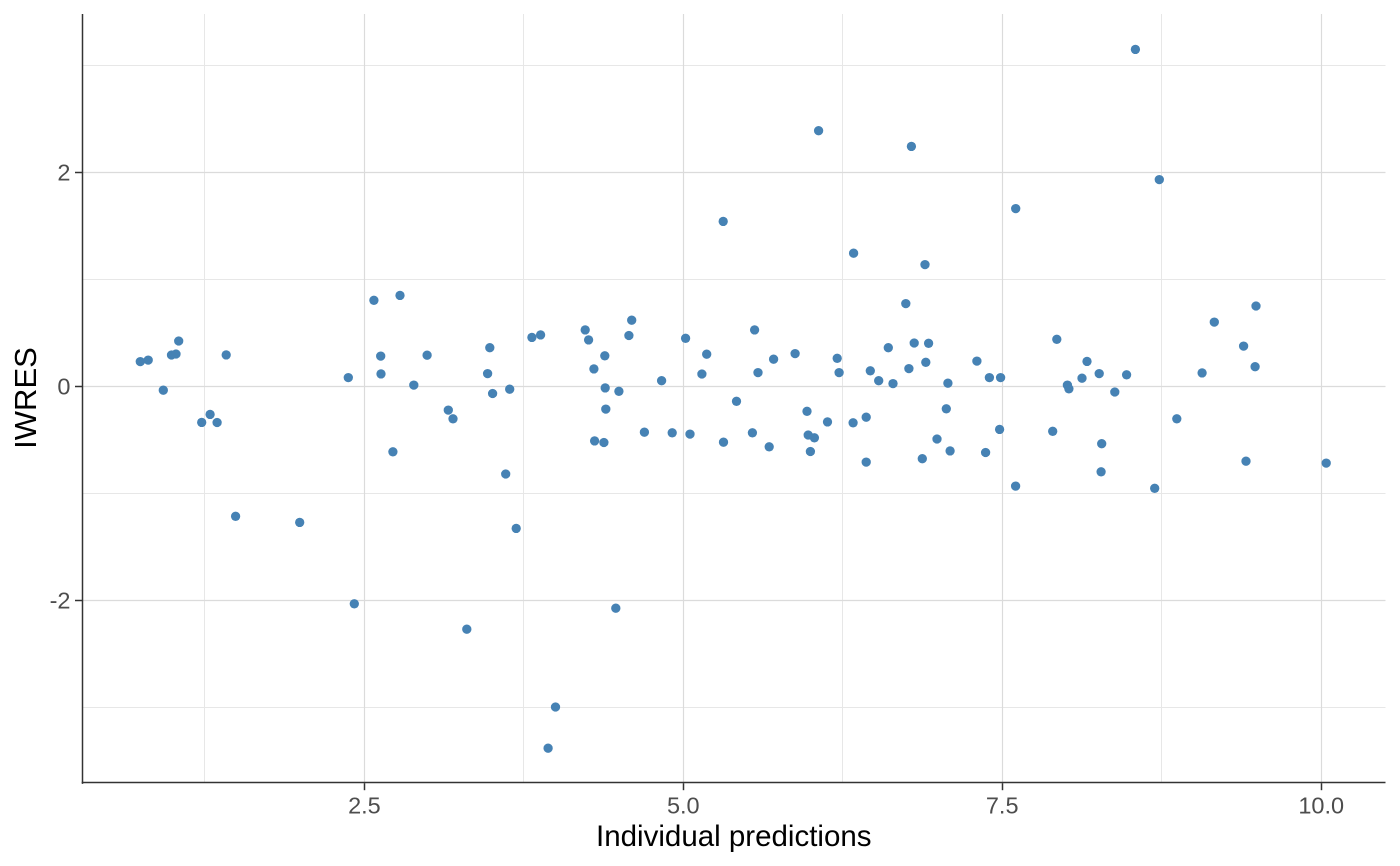 Image resolution: width=1400 pixels, height=866 pixels. What do you see at coordinates (63, 386) in the screenshot?
I see `svg-text: 0` at bounding box center [63, 386].